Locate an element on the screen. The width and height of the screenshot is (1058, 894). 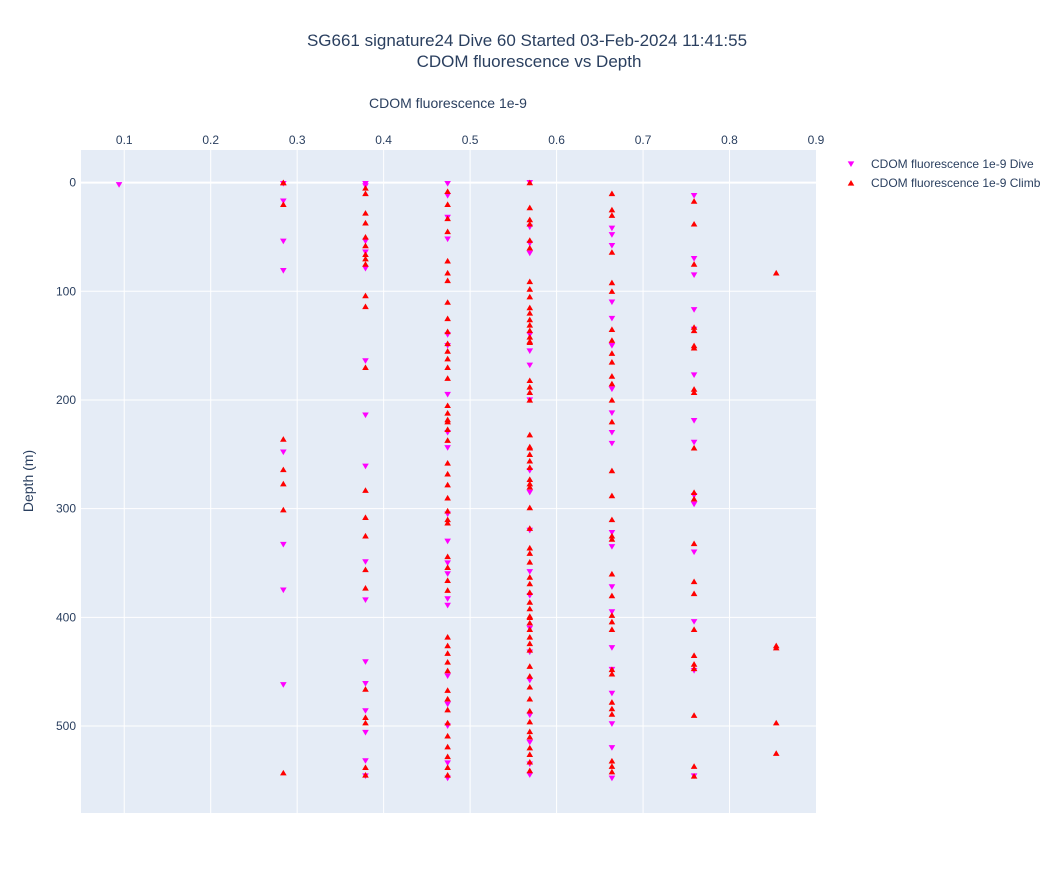
x-tick-label: 0.5 is located at coordinates (470, 140).